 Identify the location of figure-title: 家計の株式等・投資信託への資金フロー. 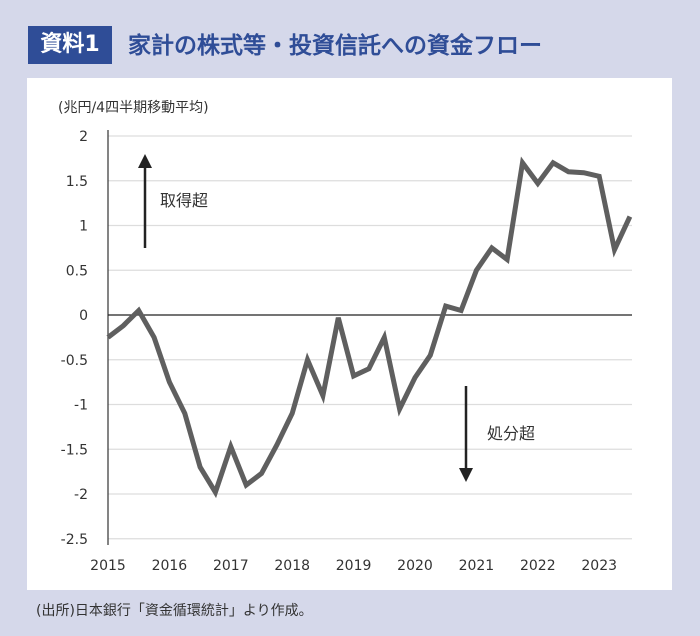
(335, 46).